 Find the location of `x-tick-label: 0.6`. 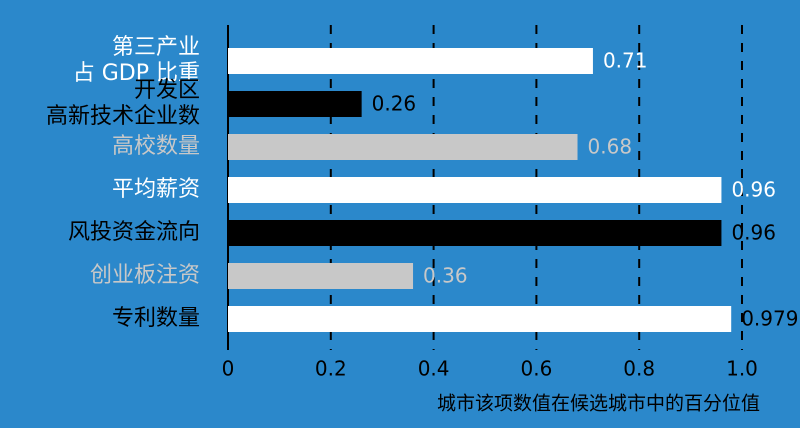

x-tick-label: 0.6 is located at coordinates (536, 369).